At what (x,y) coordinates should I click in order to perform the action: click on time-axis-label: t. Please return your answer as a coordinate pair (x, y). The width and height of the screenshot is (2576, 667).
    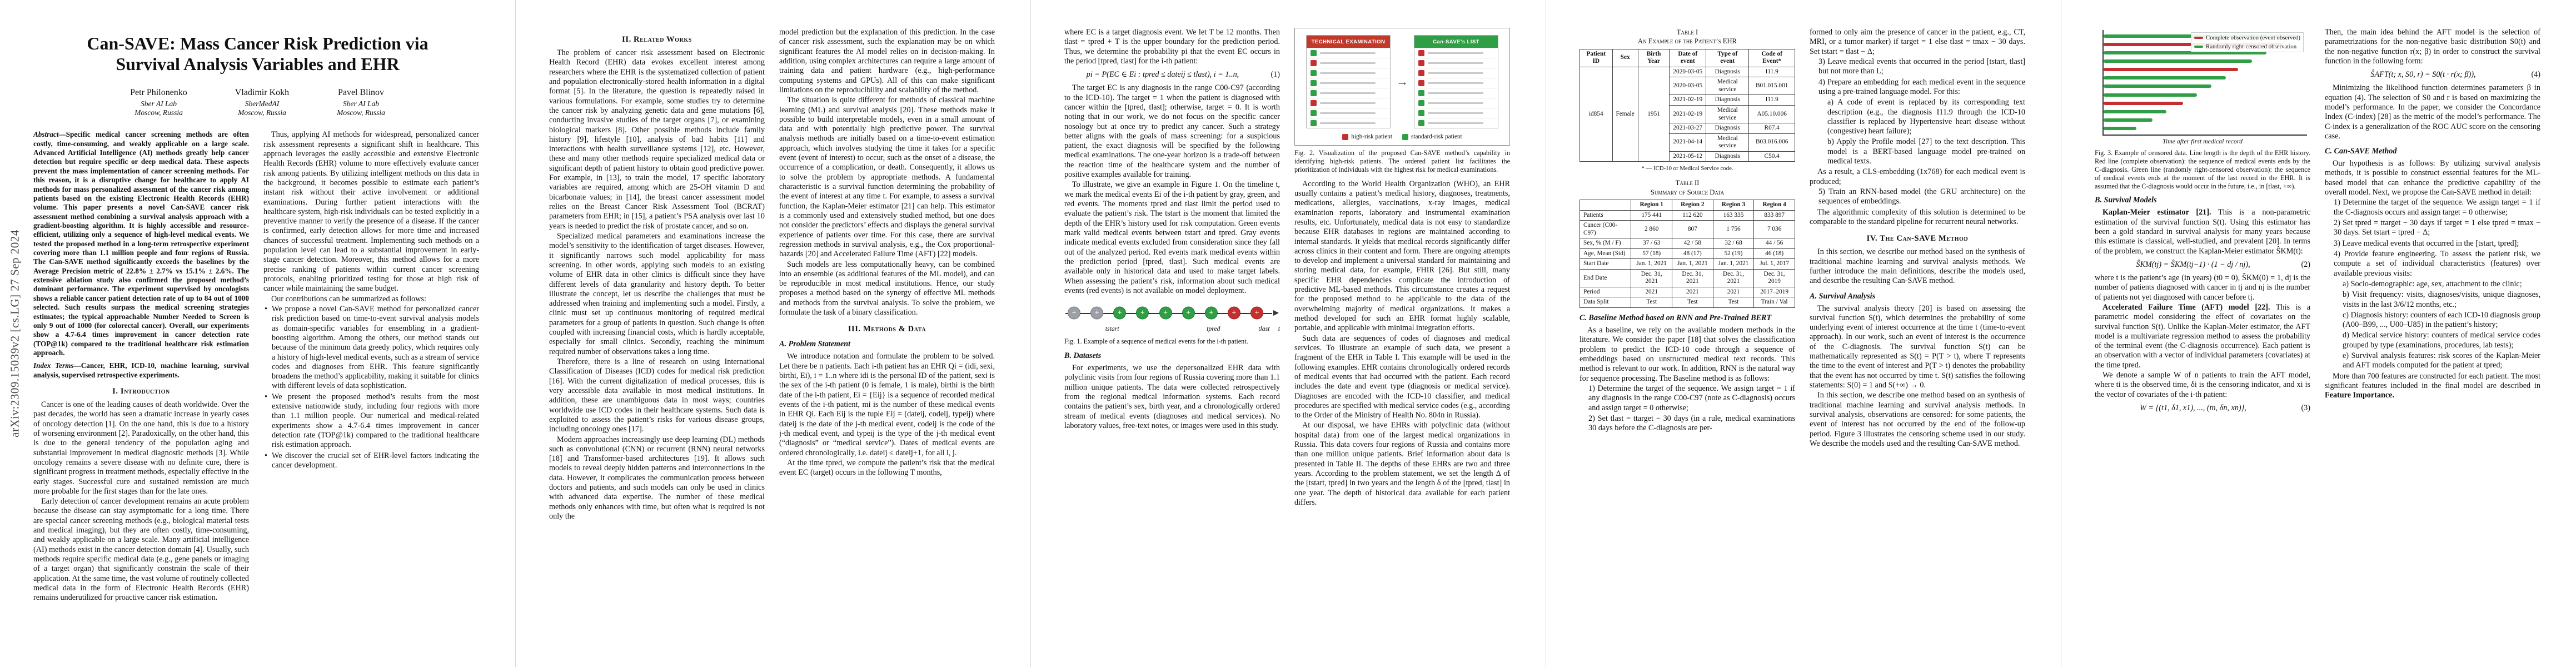
    Looking at the image, I should click on (1279, 329).